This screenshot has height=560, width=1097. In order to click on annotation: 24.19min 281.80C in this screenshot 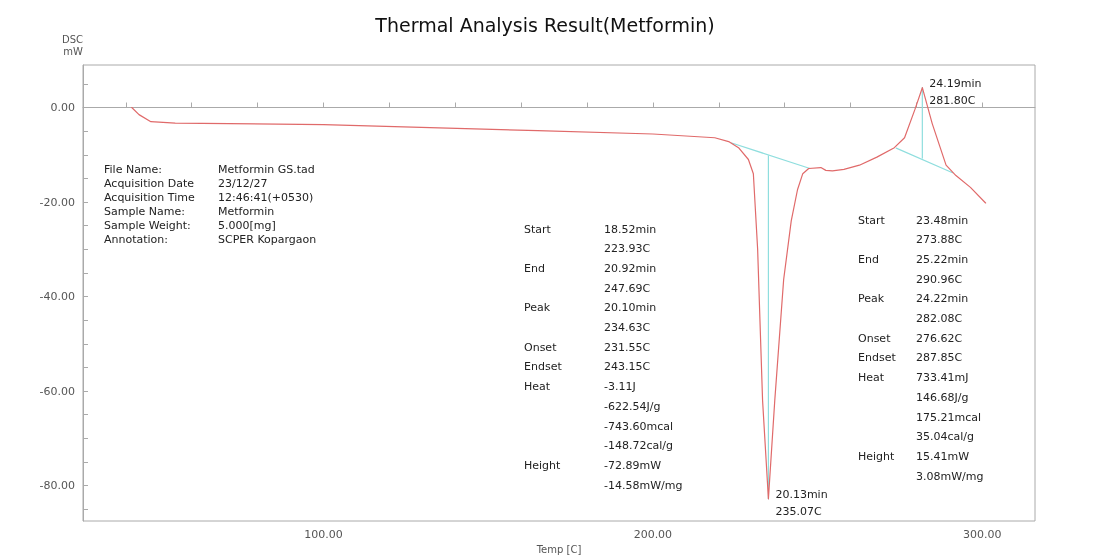, I will do `click(955, 92)`.